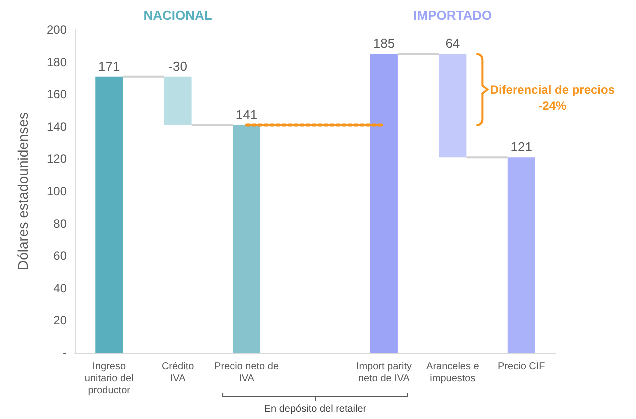 The height and width of the screenshot is (419, 636). I want to click on text: NACIONAL, so click(178, 15).